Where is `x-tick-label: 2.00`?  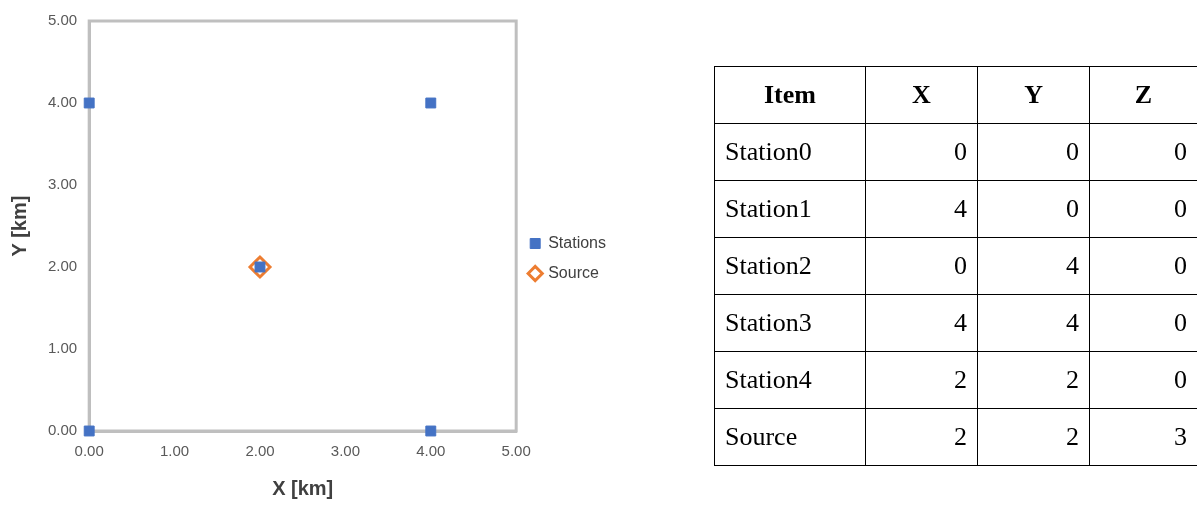 x-tick-label: 2.00 is located at coordinates (260, 451).